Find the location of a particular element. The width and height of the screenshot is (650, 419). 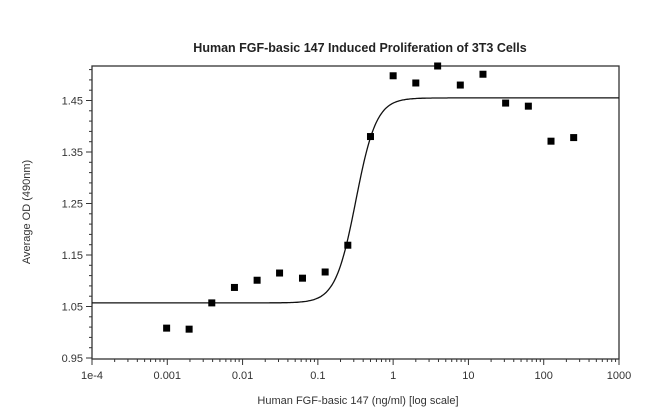

y-tick-label: 1.15 is located at coordinates (72, 256).